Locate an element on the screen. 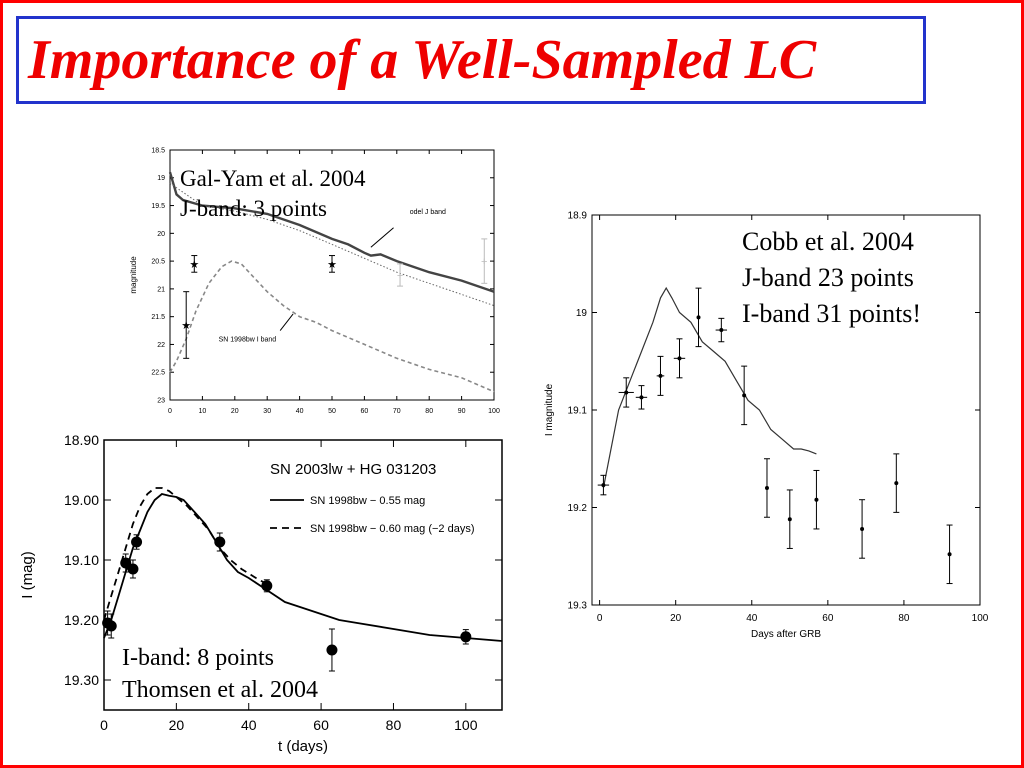  galyam-x-tick-label: 50 is located at coordinates (332, 411).